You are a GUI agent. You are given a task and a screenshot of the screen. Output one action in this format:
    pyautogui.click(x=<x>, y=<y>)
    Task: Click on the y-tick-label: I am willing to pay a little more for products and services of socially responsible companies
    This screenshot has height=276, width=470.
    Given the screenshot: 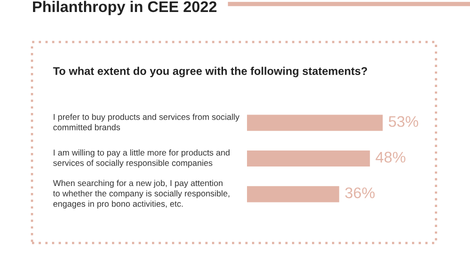 What is the action you would take?
    pyautogui.click(x=141, y=158)
    